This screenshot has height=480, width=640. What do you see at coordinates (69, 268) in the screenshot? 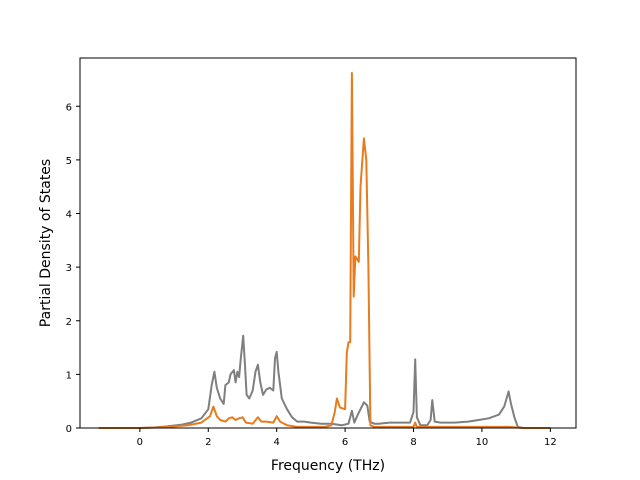
I see `y-tick-label: 3` at bounding box center [69, 268].